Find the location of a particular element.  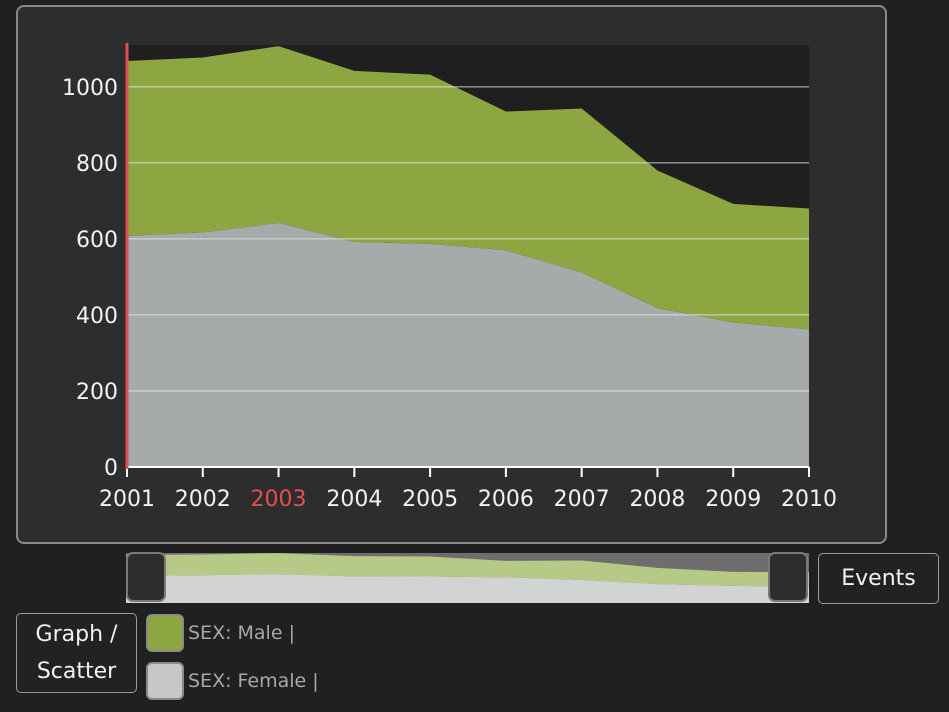

legend-item-male: SEX: Male | is located at coordinates (220, 633).